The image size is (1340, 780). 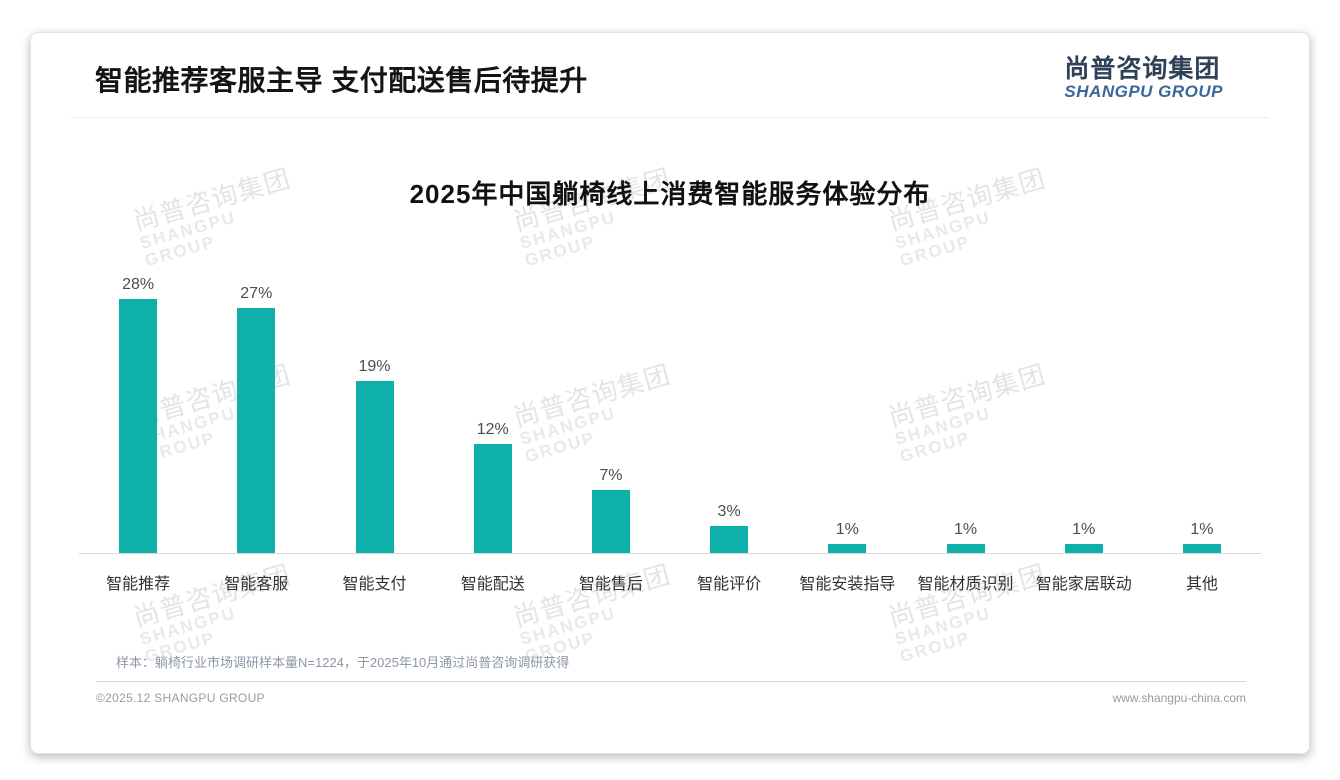 What do you see at coordinates (729, 584) in the screenshot?
I see `category-label: 智能评价` at bounding box center [729, 584].